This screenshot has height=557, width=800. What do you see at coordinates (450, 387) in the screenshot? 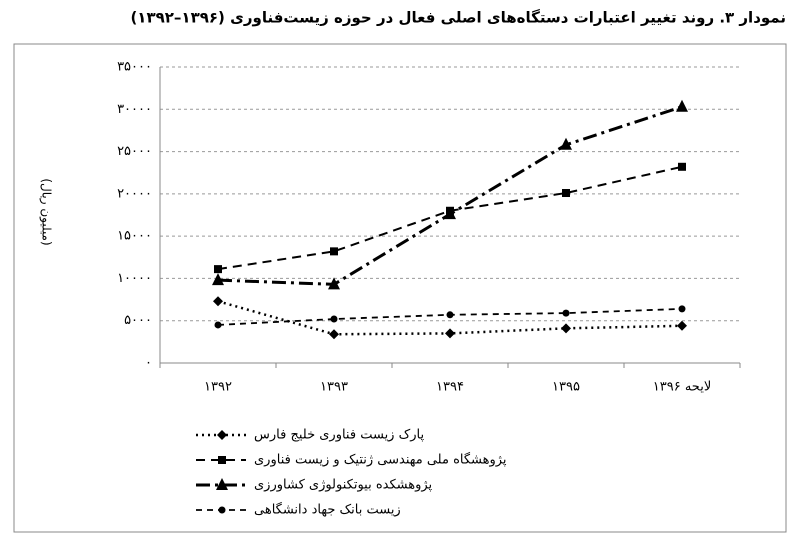
I see `x-tick-label: ۱۳۹۴` at bounding box center [450, 387].